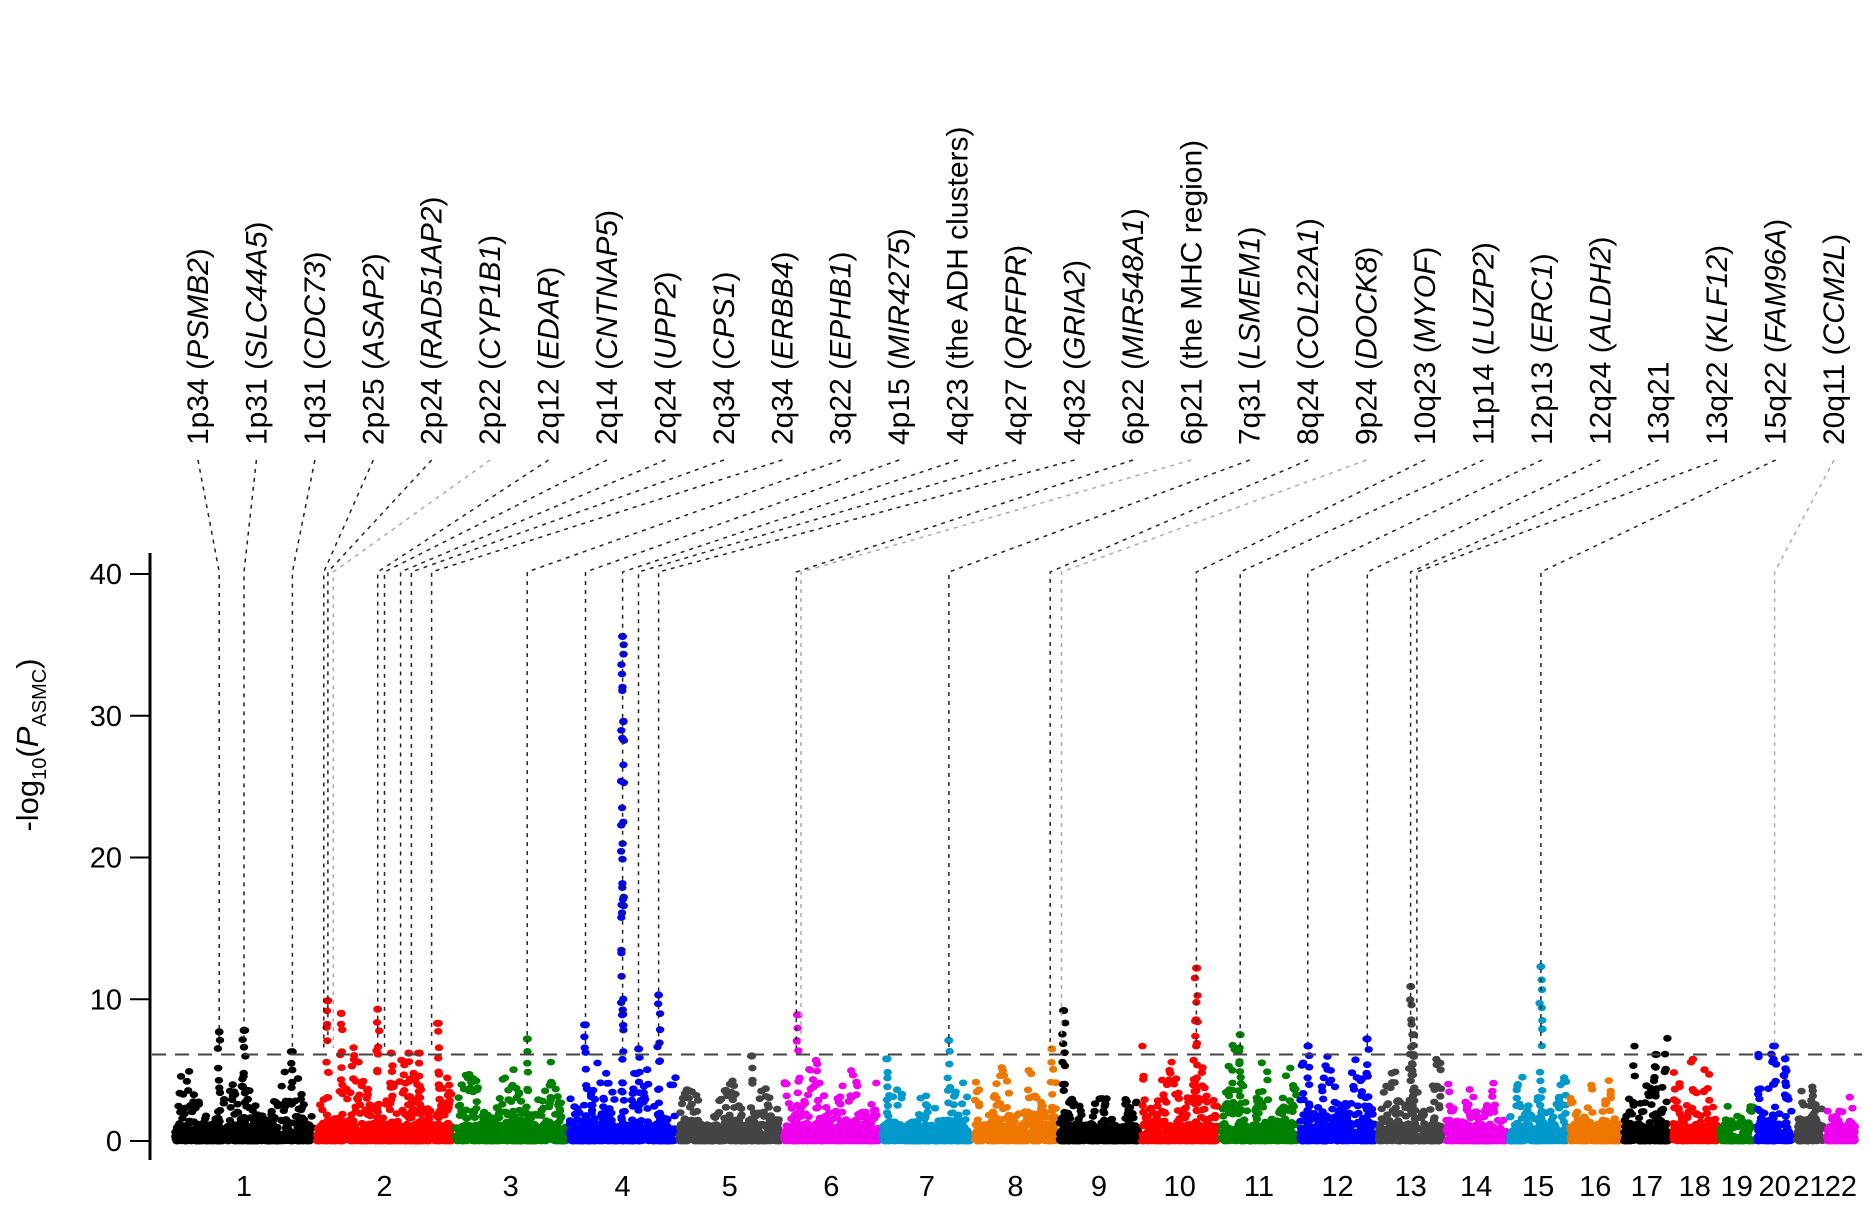 The height and width of the screenshot is (1207, 1870). What do you see at coordinates (244, 1085) in the screenshot?
I see `chromosome-1-points` at bounding box center [244, 1085].